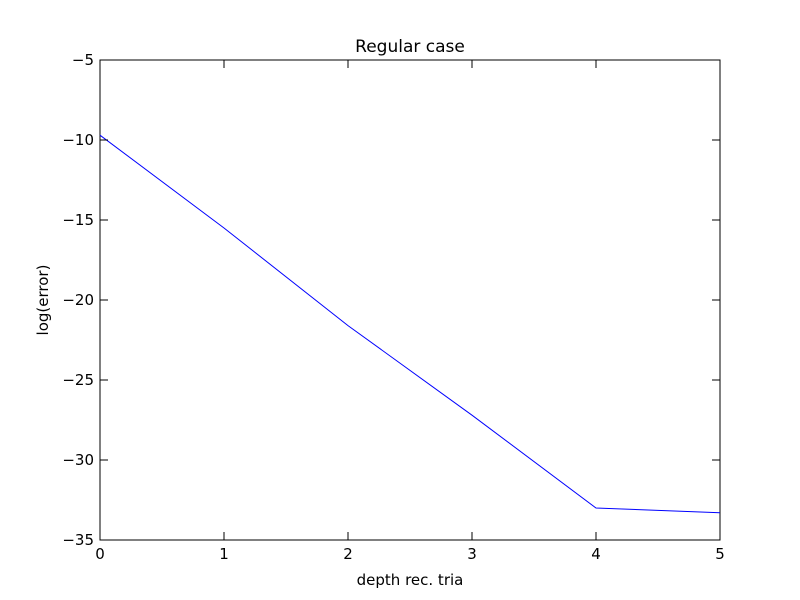 This screenshot has height=600, width=800. What do you see at coordinates (78, 460) in the screenshot?
I see `y-tick-label: −30` at bounding box center [78, 460].